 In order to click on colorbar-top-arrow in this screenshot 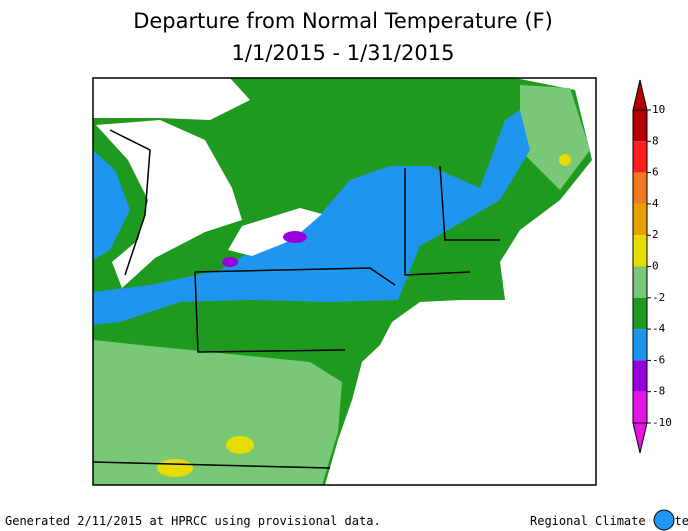, I will do `click(640, 95)`.